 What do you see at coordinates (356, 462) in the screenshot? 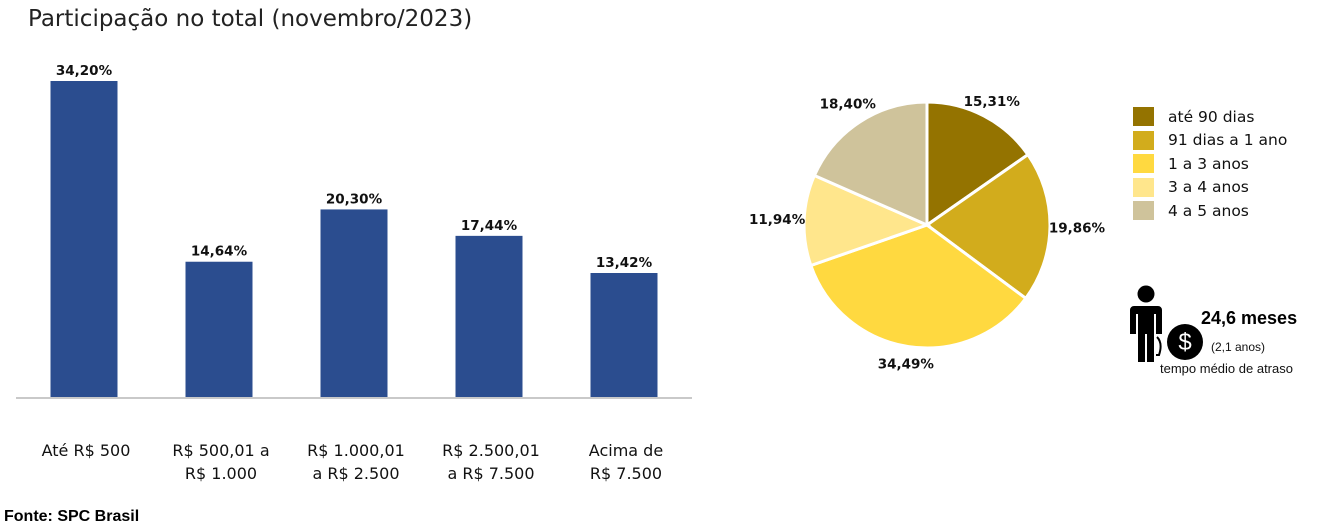
I see `bar-category-label: R$ 1.000,01 a R$ 2.500` at bounding box center [356, 462].